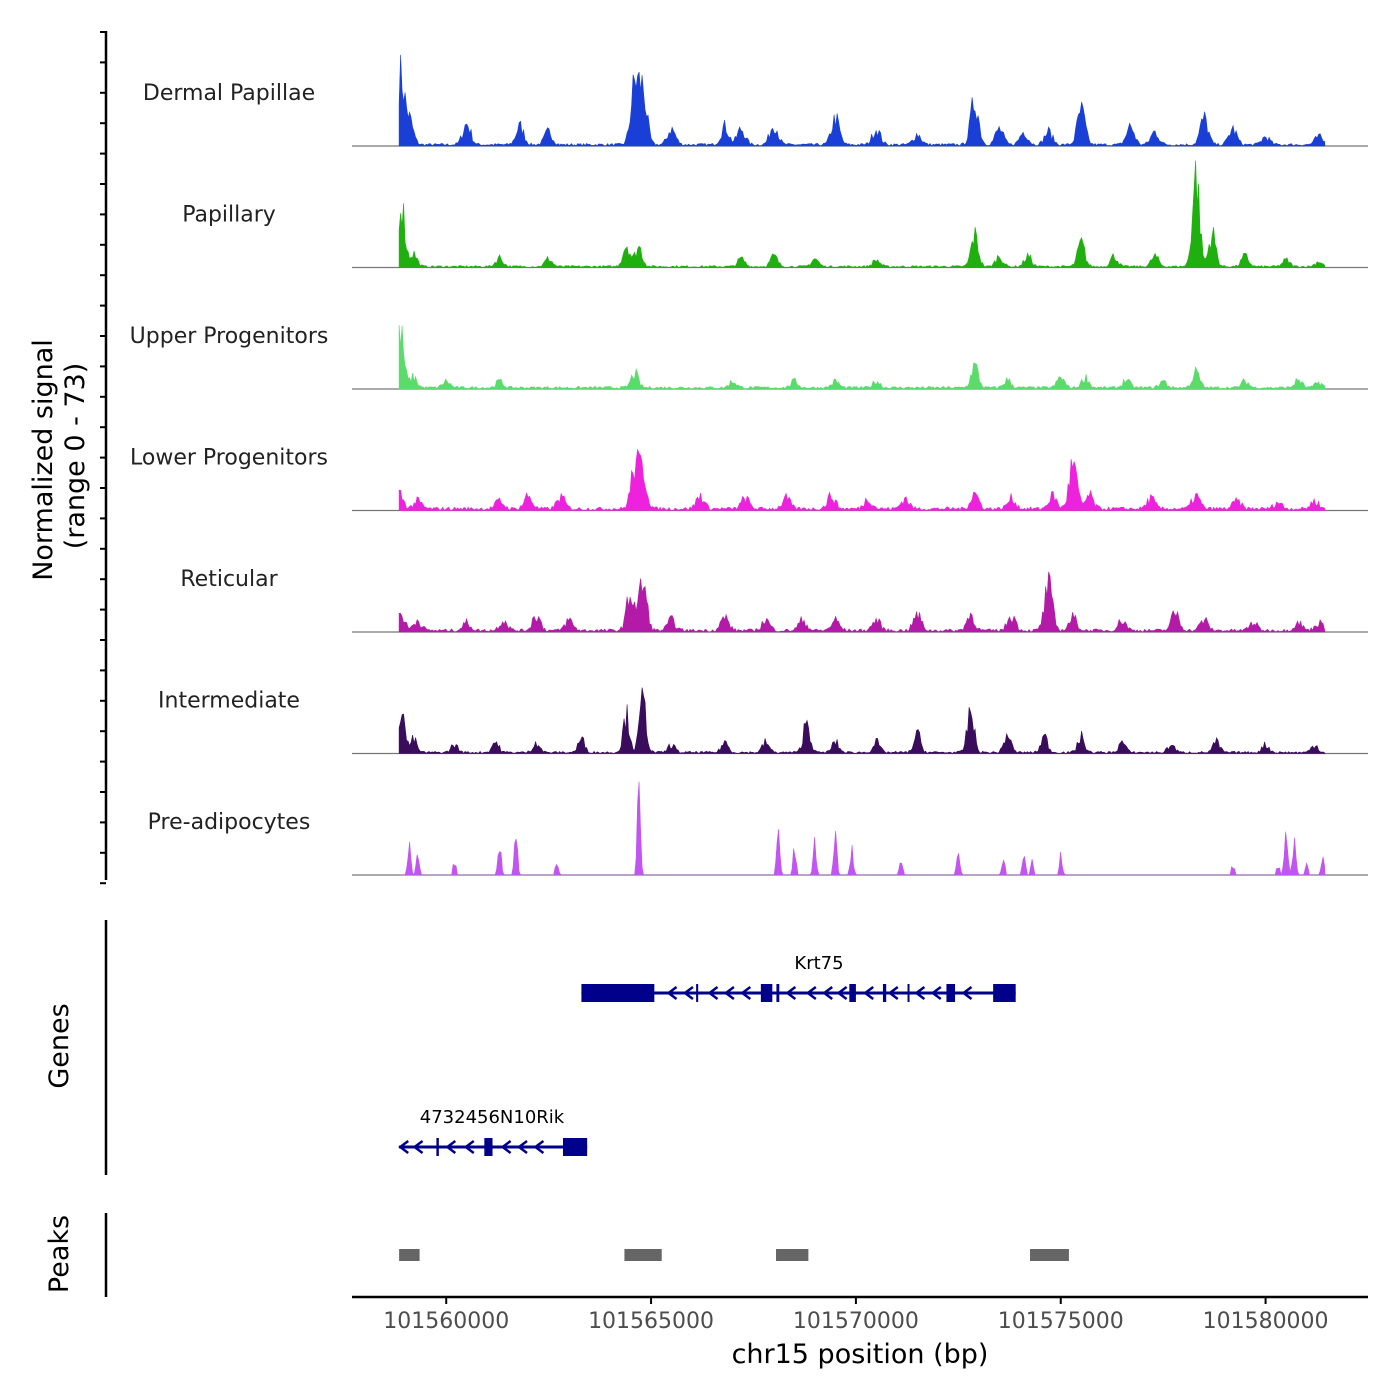  I want to click on gene-label: 4732456N10Rik, so click(492, 1117).